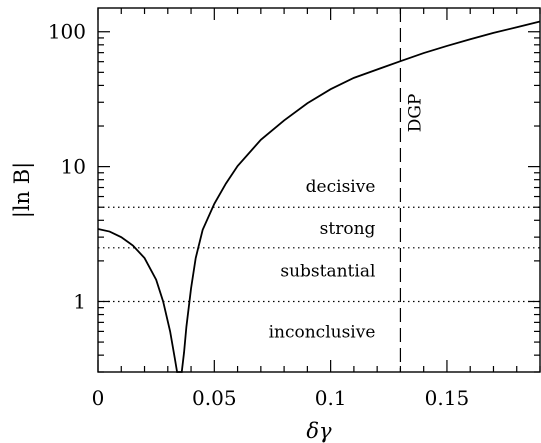 This screenshot has height=443, width=541. I want to click on dgp-label: DGP, so click(415, 113).